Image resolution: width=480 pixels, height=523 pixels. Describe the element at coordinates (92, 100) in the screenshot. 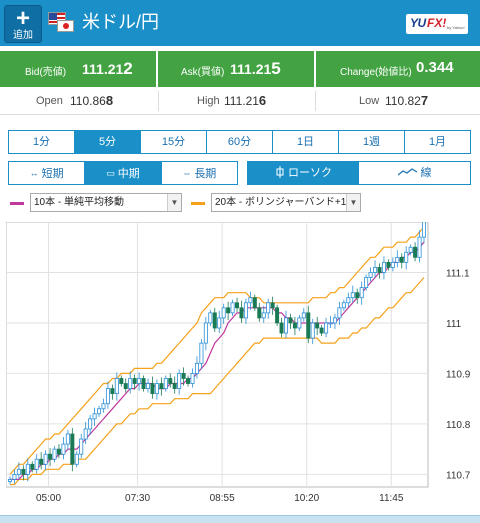

I see `open-value: 110.868` at that location.